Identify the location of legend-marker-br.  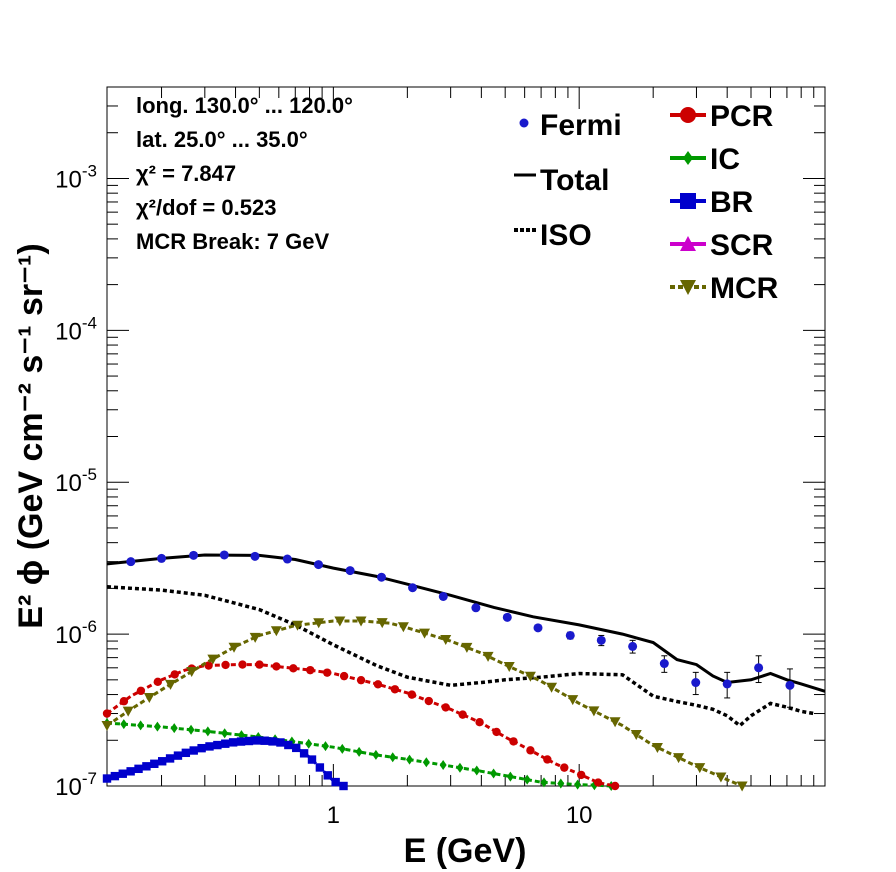
(688, 201).